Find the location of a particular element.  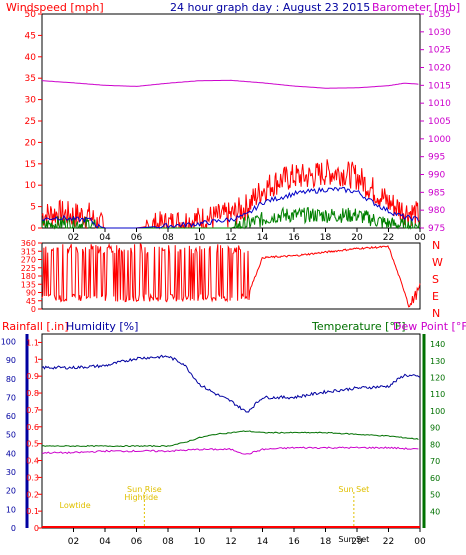

dir-tick-label-1: 45 is located at coordinates (31, 301).